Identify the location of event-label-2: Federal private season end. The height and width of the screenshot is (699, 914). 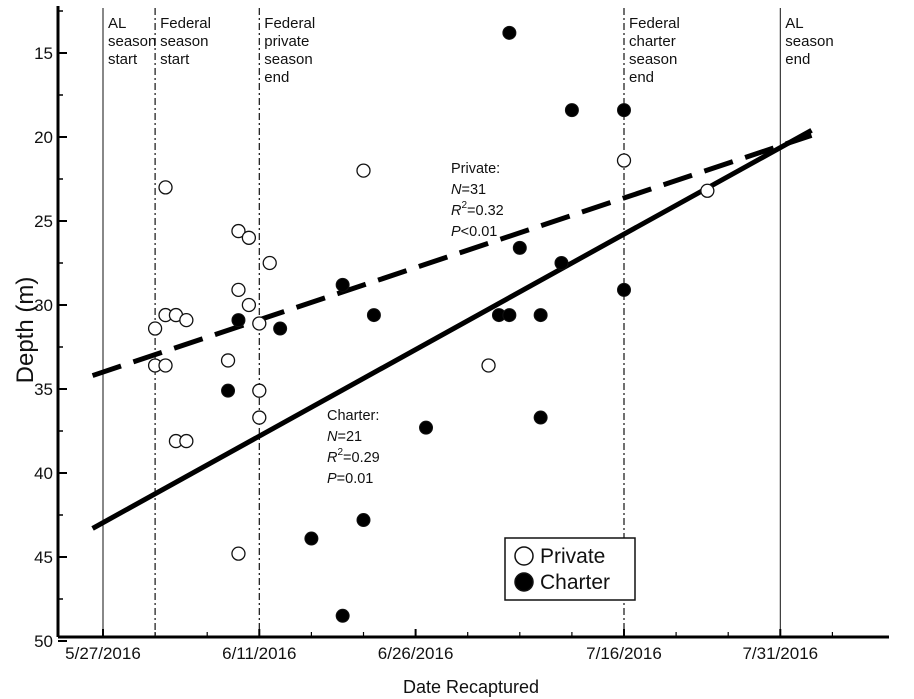
(289, 50).